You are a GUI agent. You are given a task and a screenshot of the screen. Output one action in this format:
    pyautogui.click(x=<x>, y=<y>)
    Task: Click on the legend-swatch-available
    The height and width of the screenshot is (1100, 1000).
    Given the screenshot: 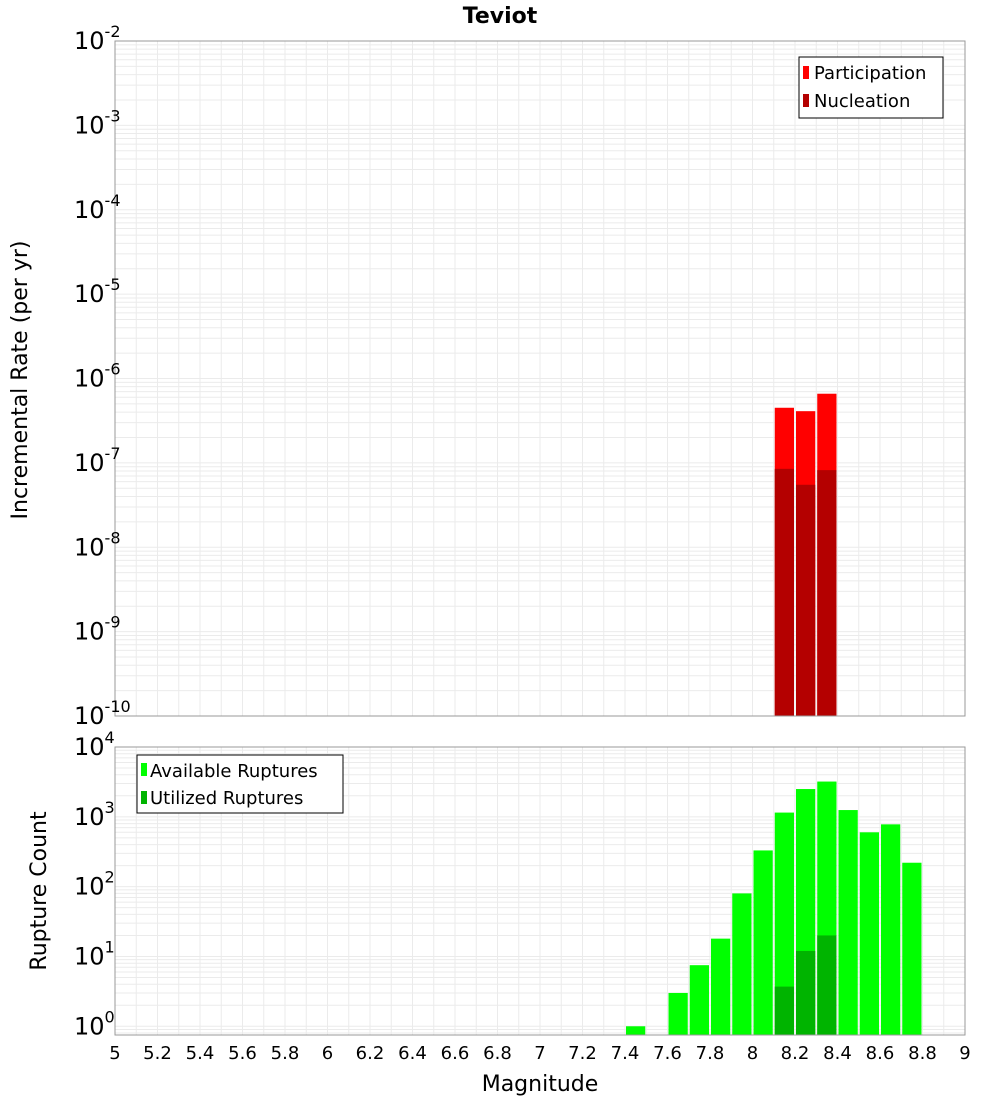 What is the action you would take?
    pyautogui.click(x=144, y=769)
    